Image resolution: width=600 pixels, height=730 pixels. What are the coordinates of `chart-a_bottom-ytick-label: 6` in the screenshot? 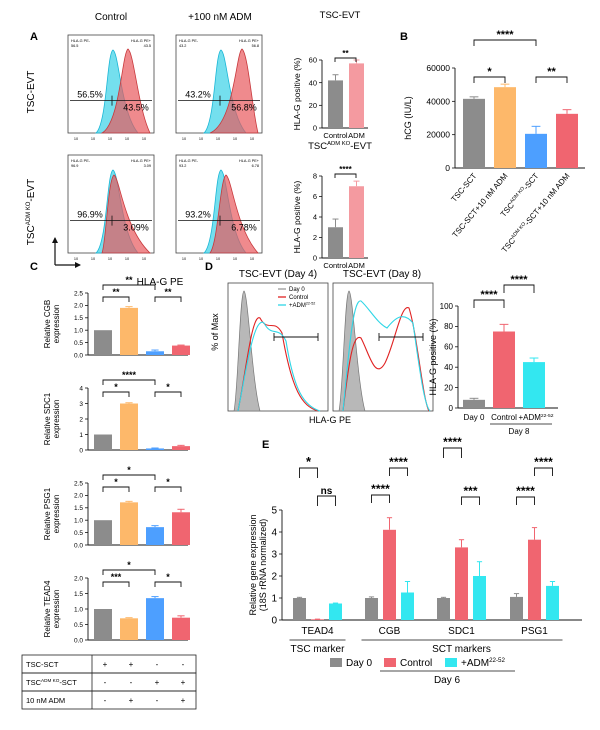 It's located at (315, 196).